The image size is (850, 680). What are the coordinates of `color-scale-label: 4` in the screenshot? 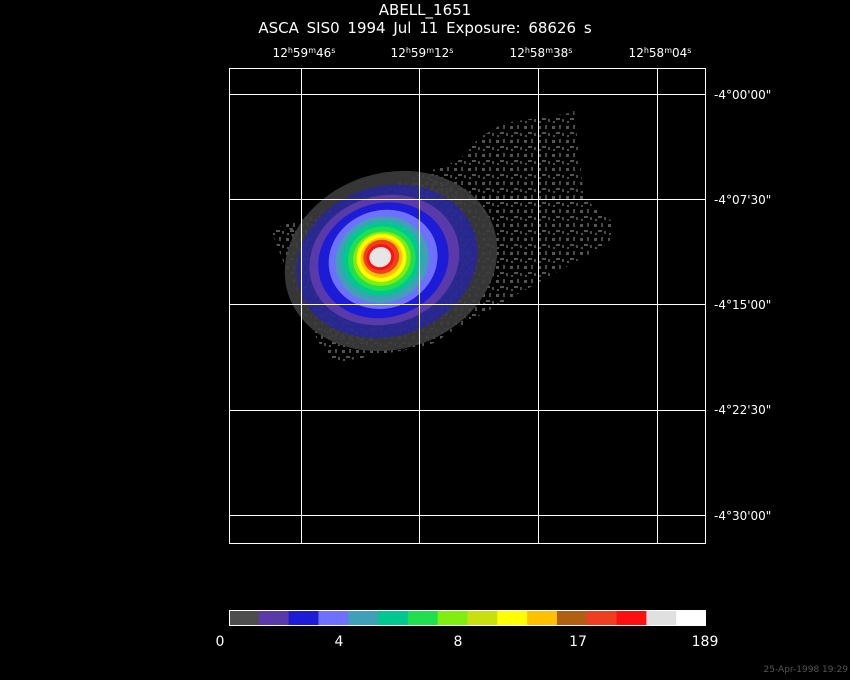 It's located at (339, 642).